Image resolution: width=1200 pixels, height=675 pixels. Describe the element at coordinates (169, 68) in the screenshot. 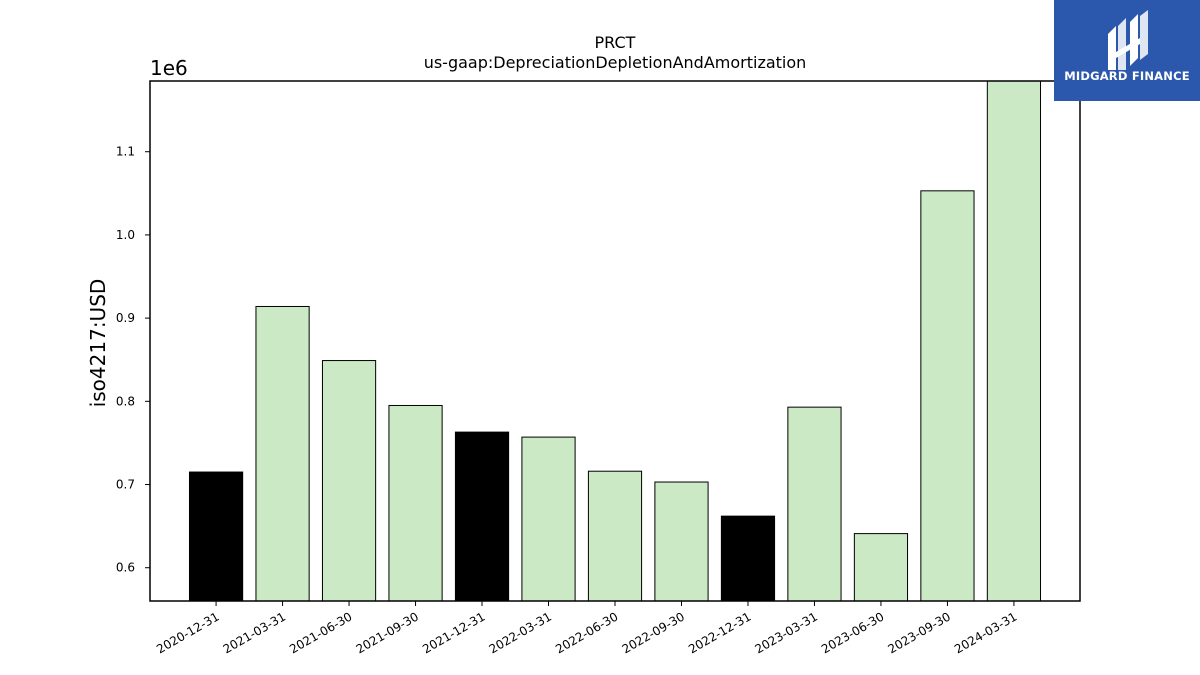

I see `y-offset-label: 1e6` at that location.